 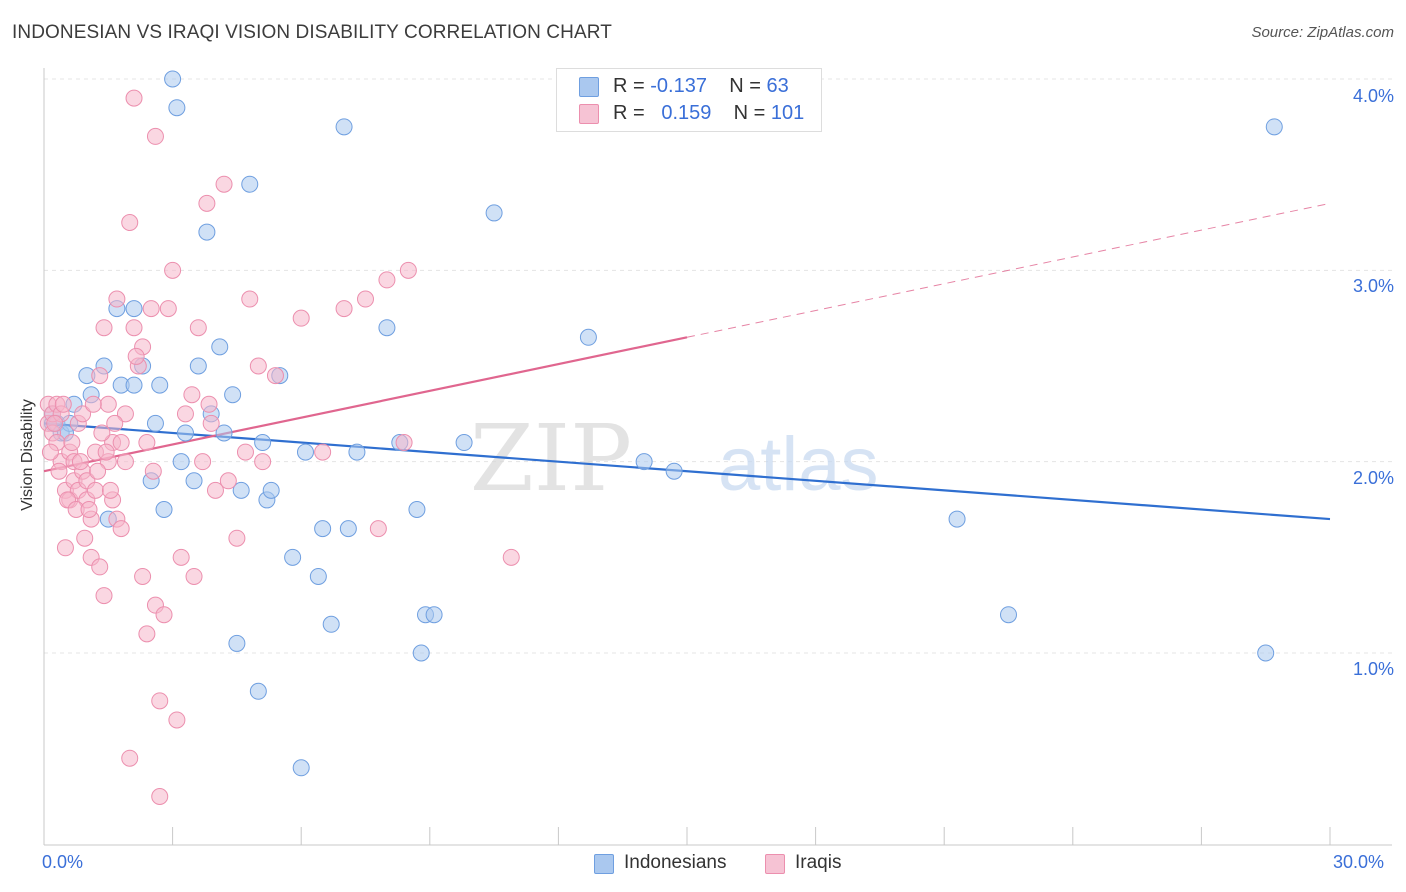 What do you see at coordinates (775, 864) in the screenshot?
I see `bottom-legend-swatch-iraqis` at bounding box center [775, 864].